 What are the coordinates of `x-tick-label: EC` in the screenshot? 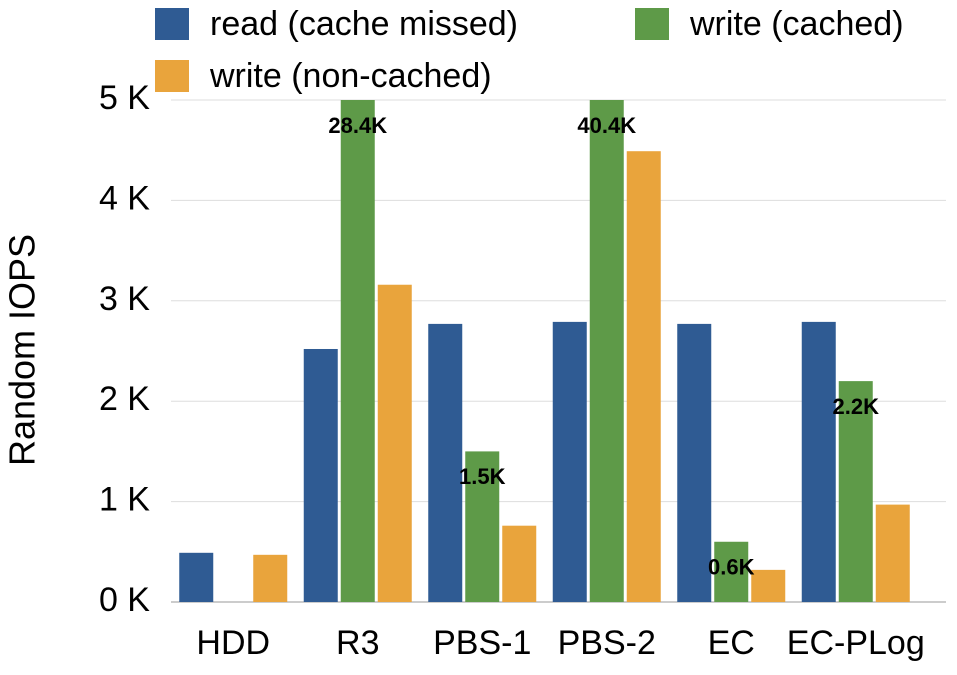 It's located at (731, 643).